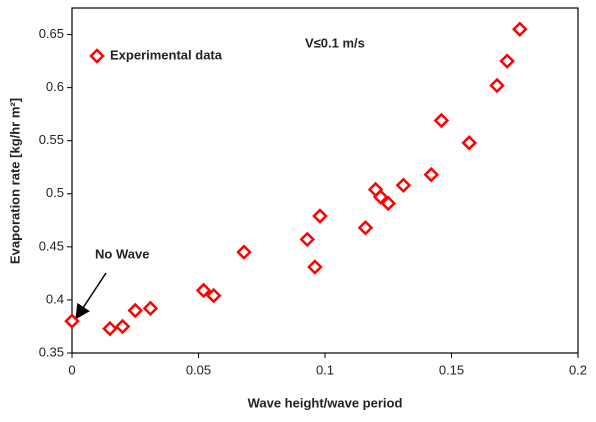 Image resolution: width=596 pixels, height=422 pixels. Describe the element at coordinates (97, 56) in the screenshot. I see `legend-marker` at that location.